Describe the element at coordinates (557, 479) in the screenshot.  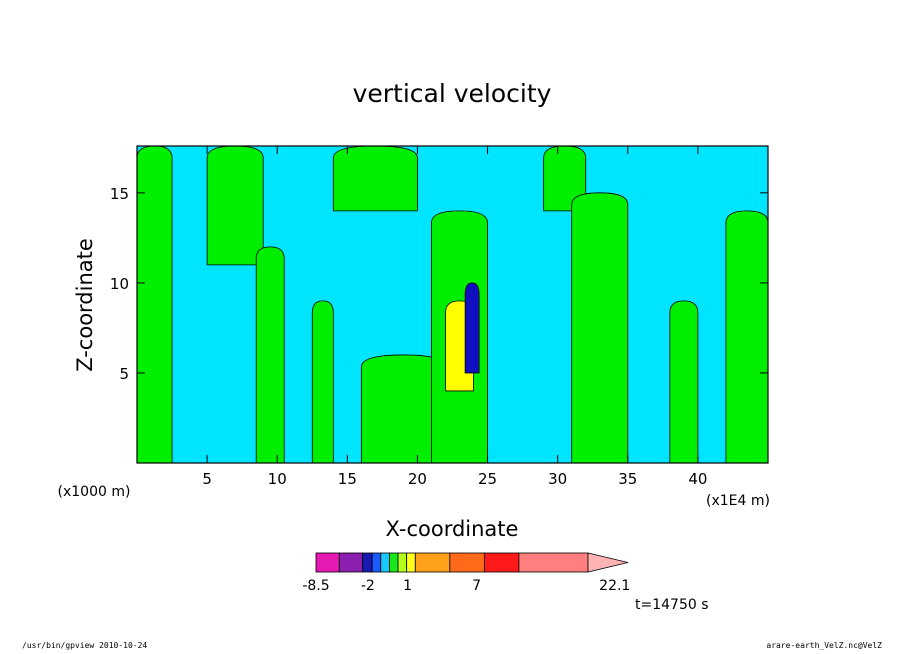
I see `x-tick-label: 30` at that location.